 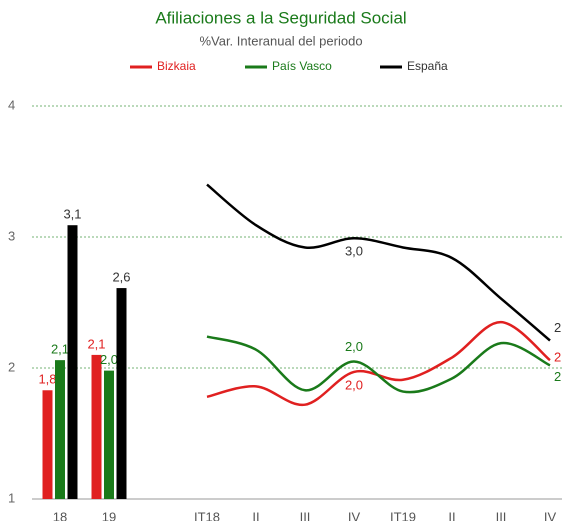 What do you see at coordinates (280, 17) in the screenshot?
I see `chart-title: Afiliaciones a la Seguridad Social` at bounding box center [280, 17].